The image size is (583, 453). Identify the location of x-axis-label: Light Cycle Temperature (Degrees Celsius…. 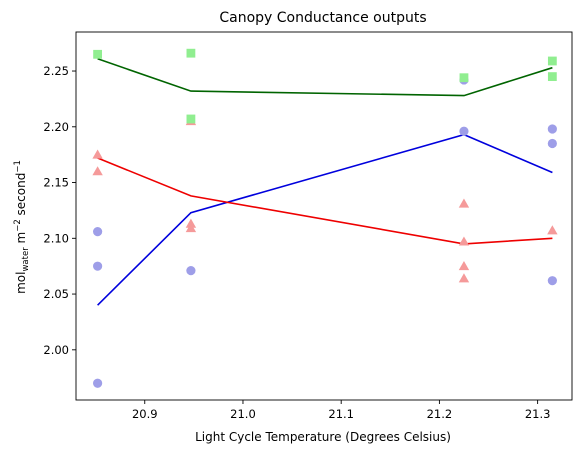
(323, 437).